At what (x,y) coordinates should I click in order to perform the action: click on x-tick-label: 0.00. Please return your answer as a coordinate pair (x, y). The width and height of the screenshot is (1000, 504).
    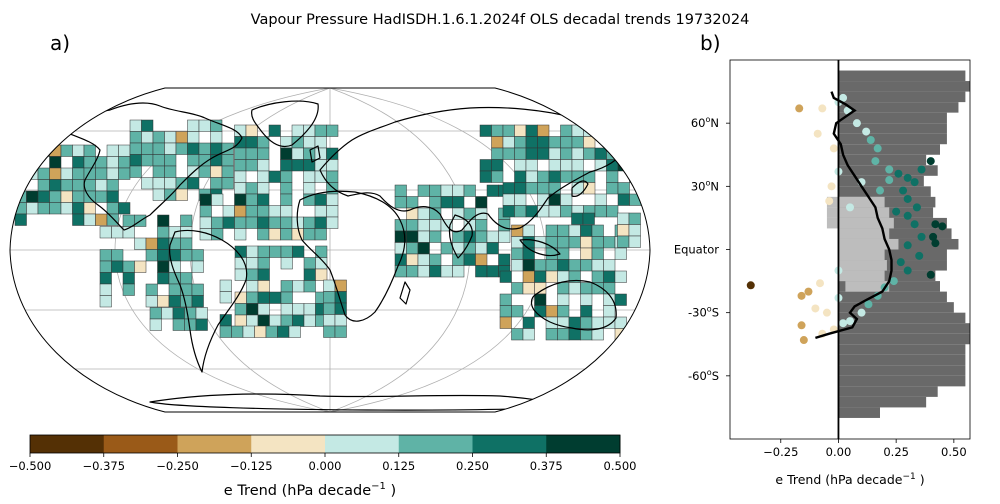
    Looking at the image, I should click on (839, 452).